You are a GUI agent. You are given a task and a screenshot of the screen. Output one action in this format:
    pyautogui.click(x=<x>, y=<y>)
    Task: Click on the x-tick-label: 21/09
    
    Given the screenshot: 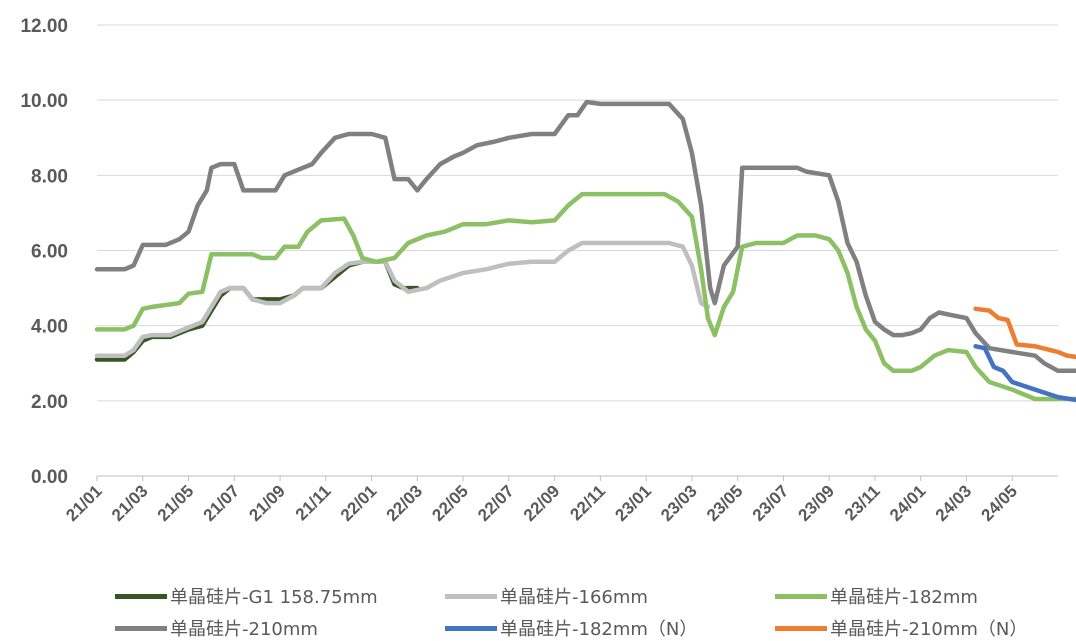 What is the action you would take?
    pyautogui.click(x=267, y=503)
    